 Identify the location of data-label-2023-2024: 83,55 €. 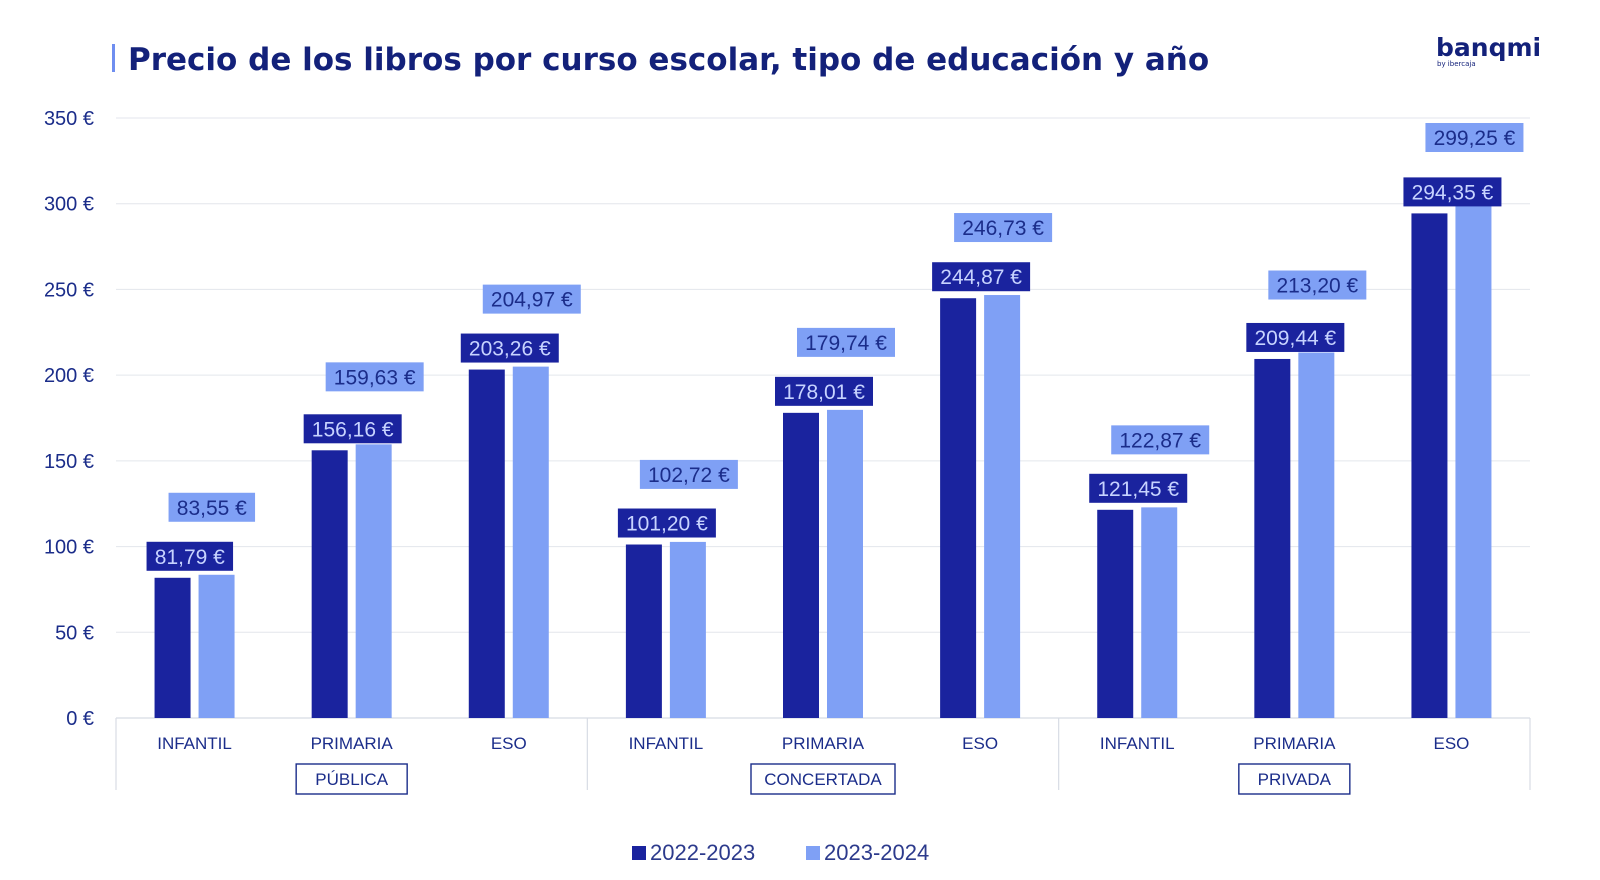
(212, 508).